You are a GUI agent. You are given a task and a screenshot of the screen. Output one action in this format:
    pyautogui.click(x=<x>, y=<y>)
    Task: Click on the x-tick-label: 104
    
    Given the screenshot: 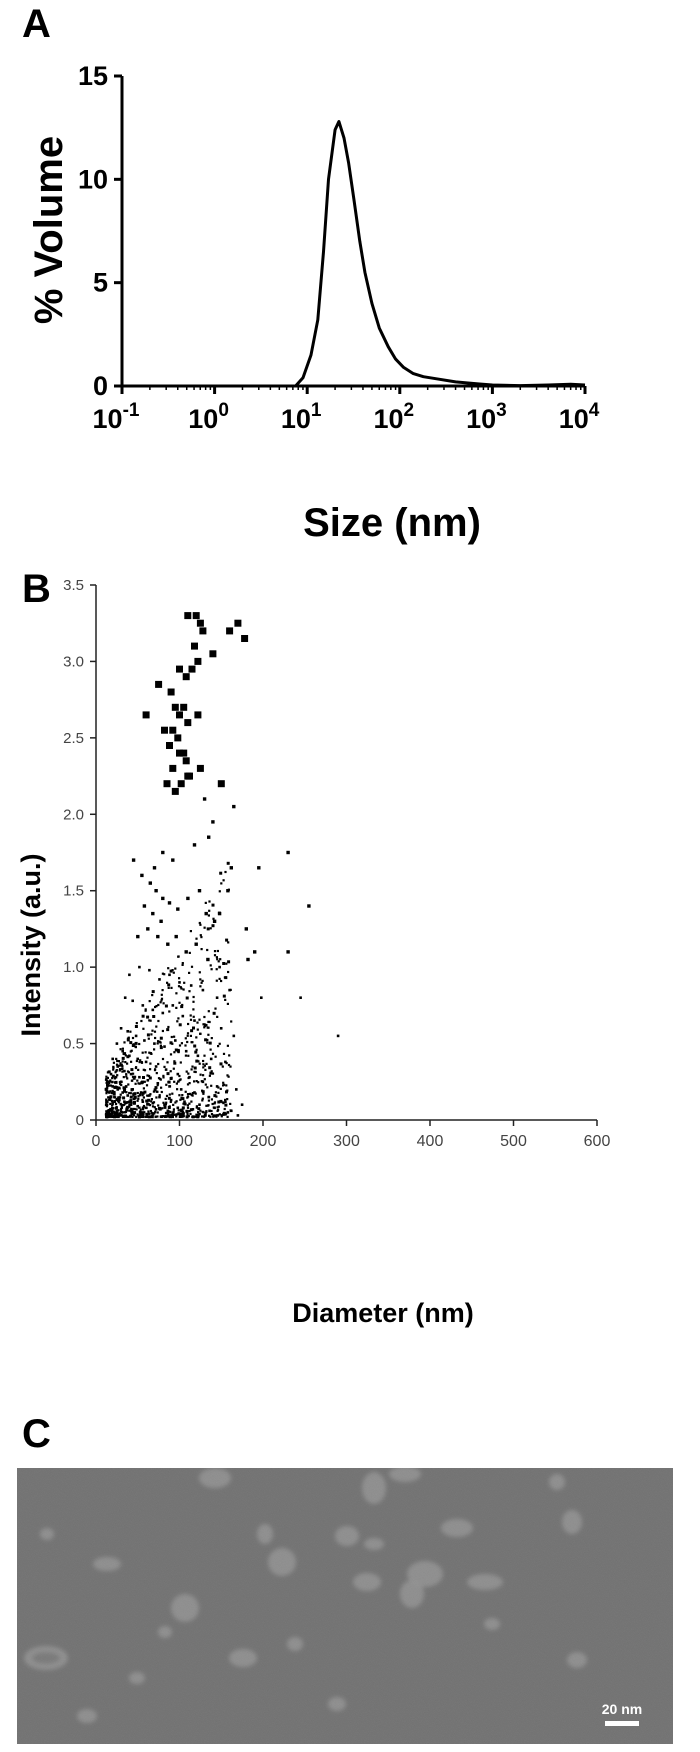 What is the action you would take?
    pyautogui.click(x=579, y=417)
    